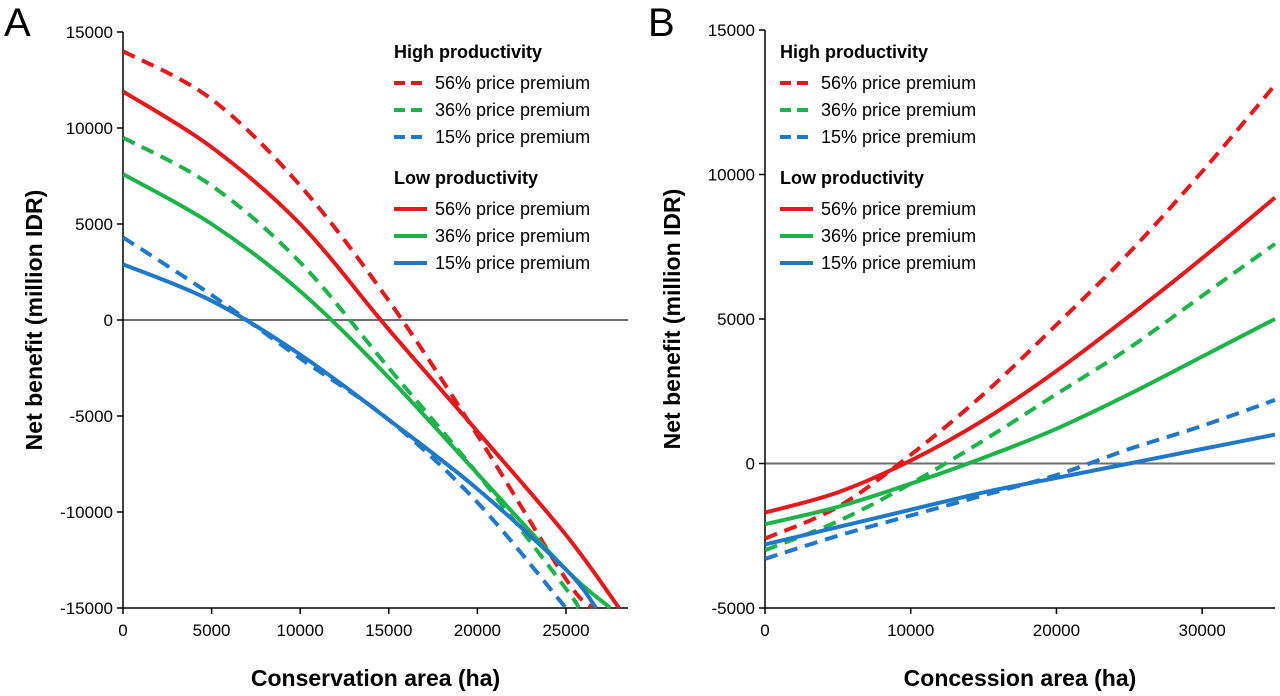 The width and height of the screenshot is (1280, 696). What do you see at coordinates (17, 23) in the screenshot?
I see `panel-letter: A` at bounding box center [17, 23].